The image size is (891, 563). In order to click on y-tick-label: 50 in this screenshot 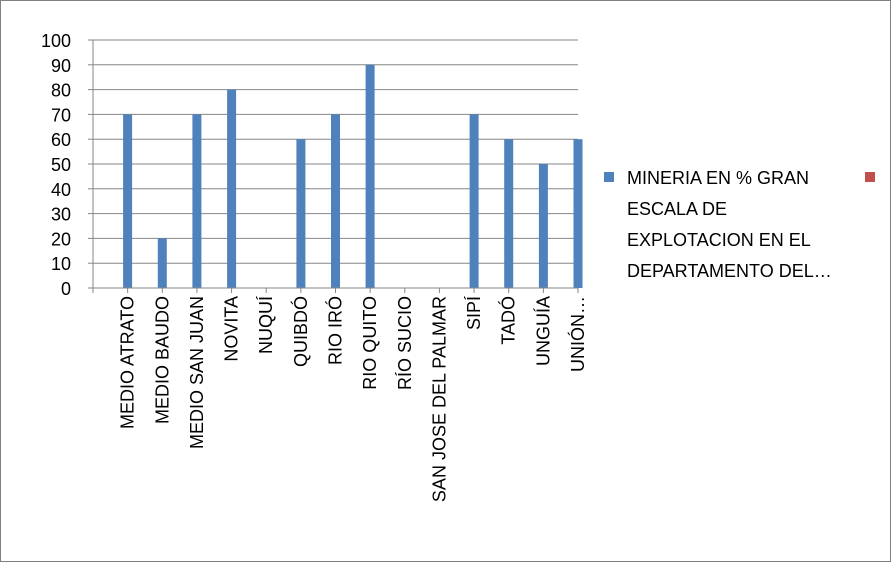, I will do `click(61, 165)`.